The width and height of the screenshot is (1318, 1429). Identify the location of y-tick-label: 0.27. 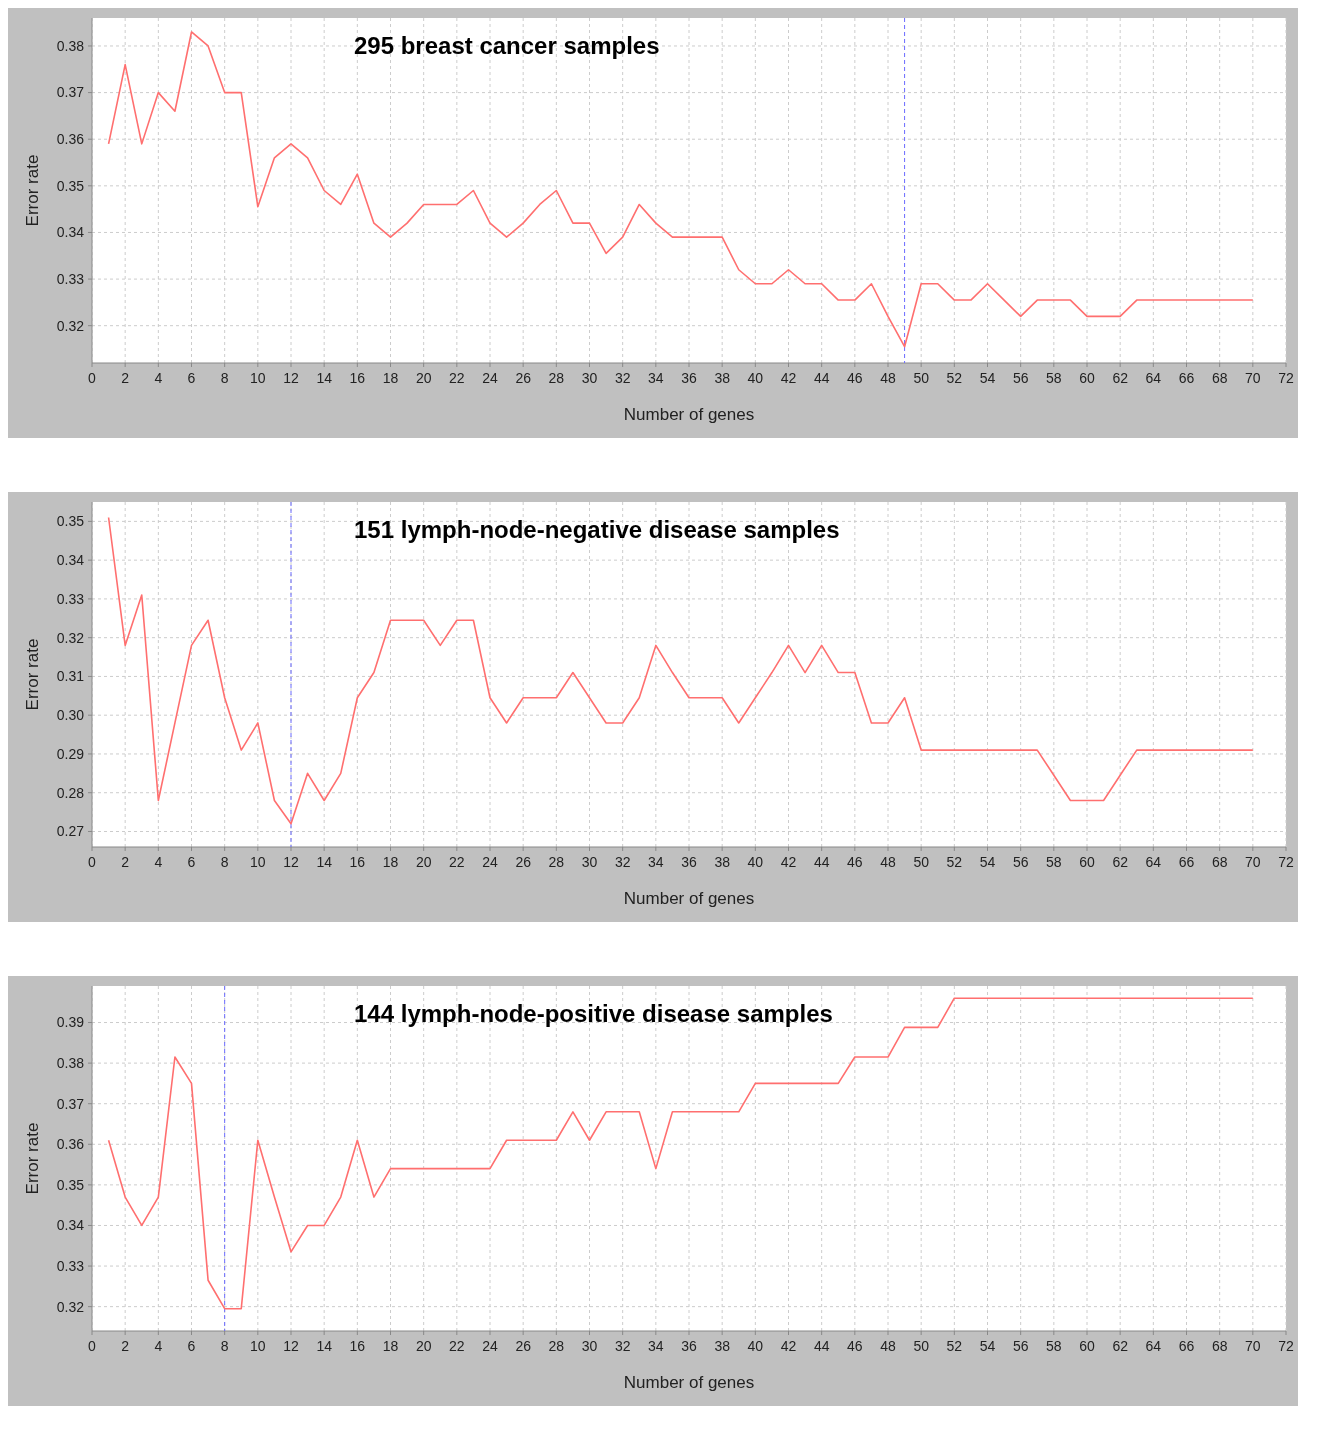
(70, 831).